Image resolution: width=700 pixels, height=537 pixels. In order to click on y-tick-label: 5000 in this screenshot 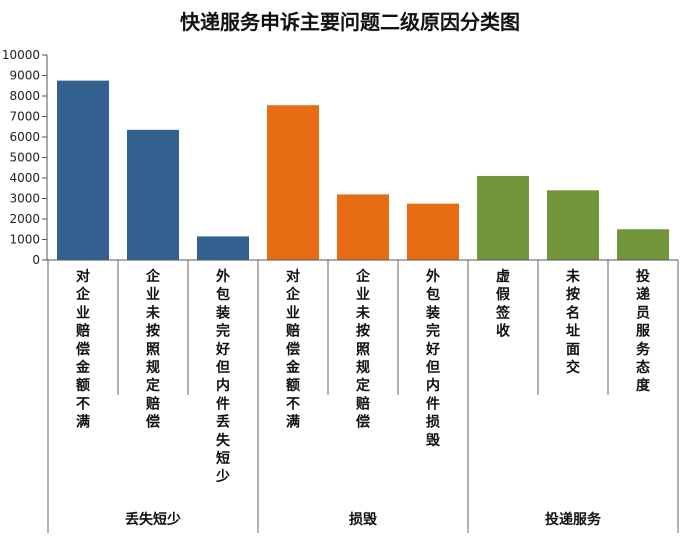, I will do `click(24, 158)`.